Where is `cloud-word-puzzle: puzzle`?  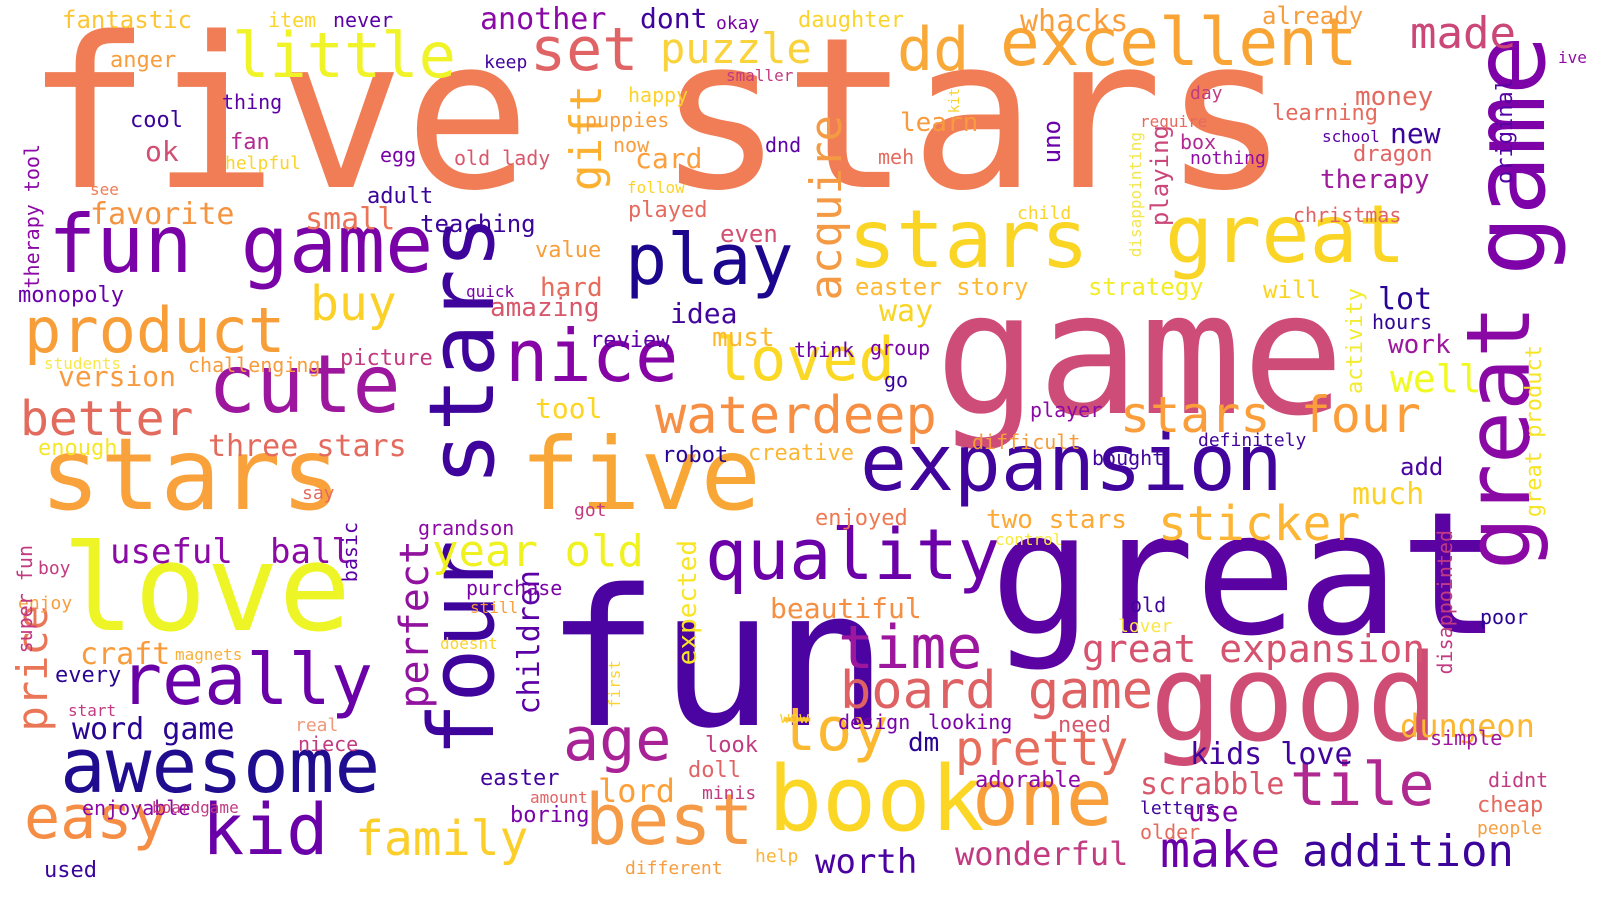
cloud-word-puzzle: puzzle is located at coordinates (736, 48).